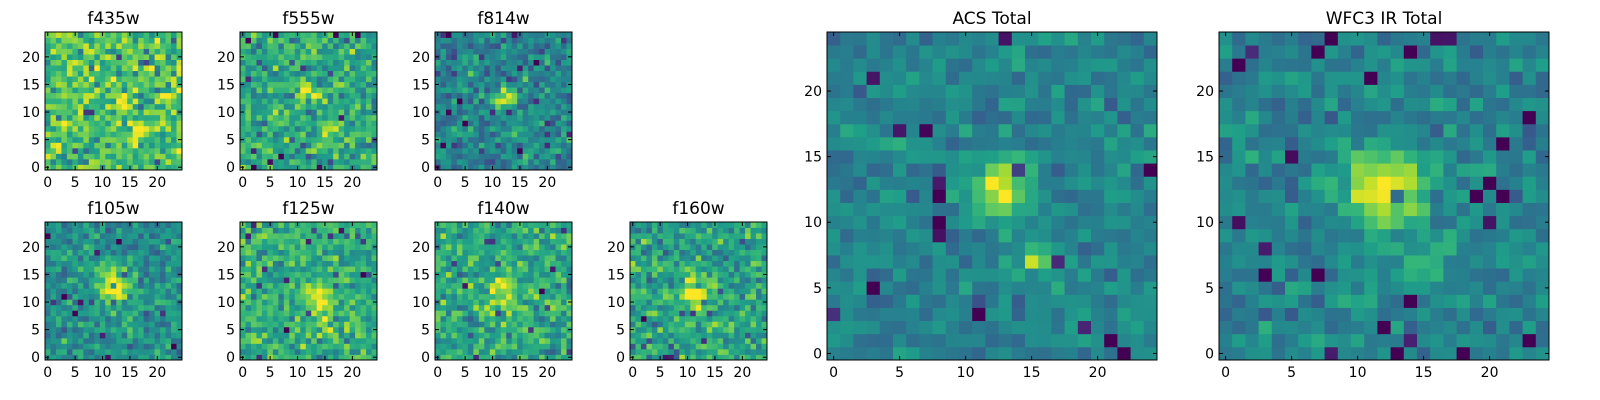  Describe the element at coordinates (298, 373) in the screenshot. I see `x-tick-label: 10` at that location.